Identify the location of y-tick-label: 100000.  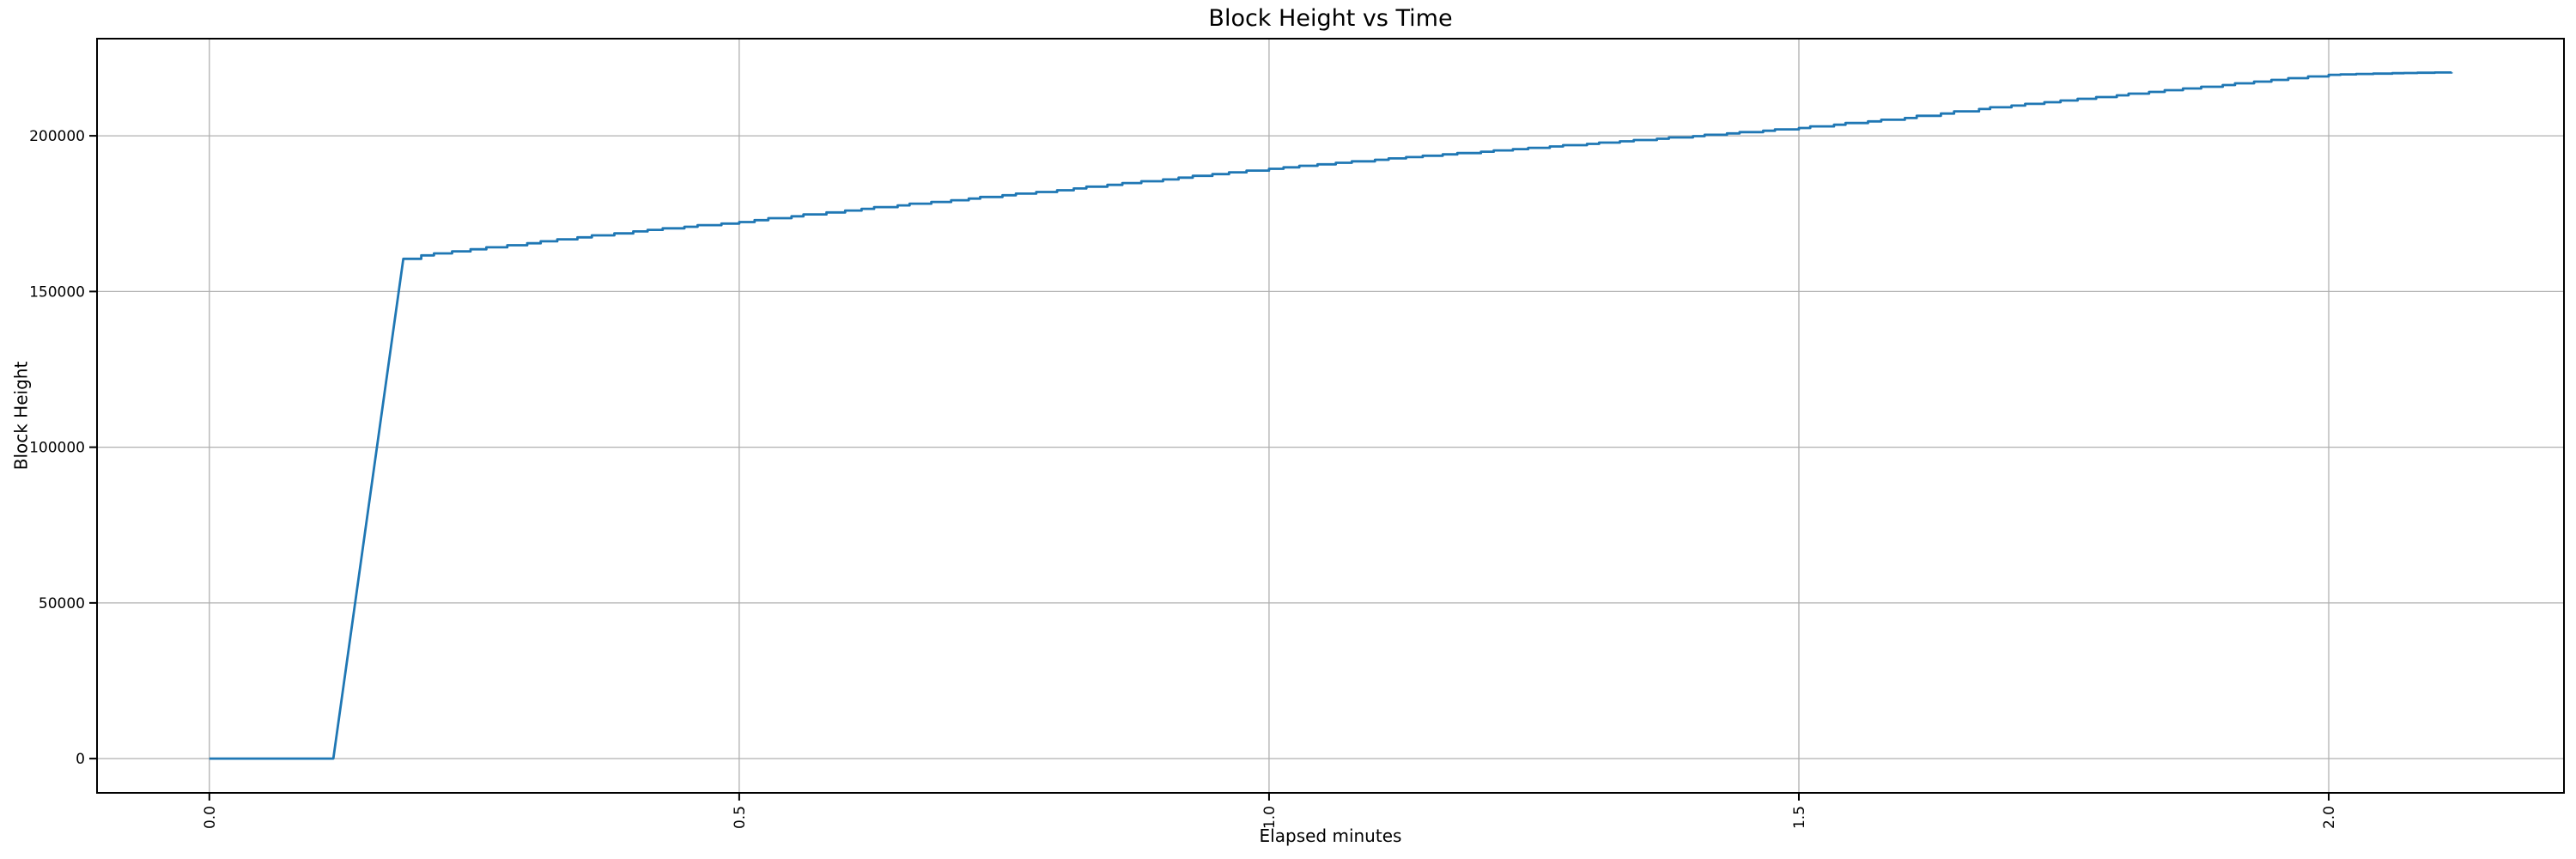
(57, 449).